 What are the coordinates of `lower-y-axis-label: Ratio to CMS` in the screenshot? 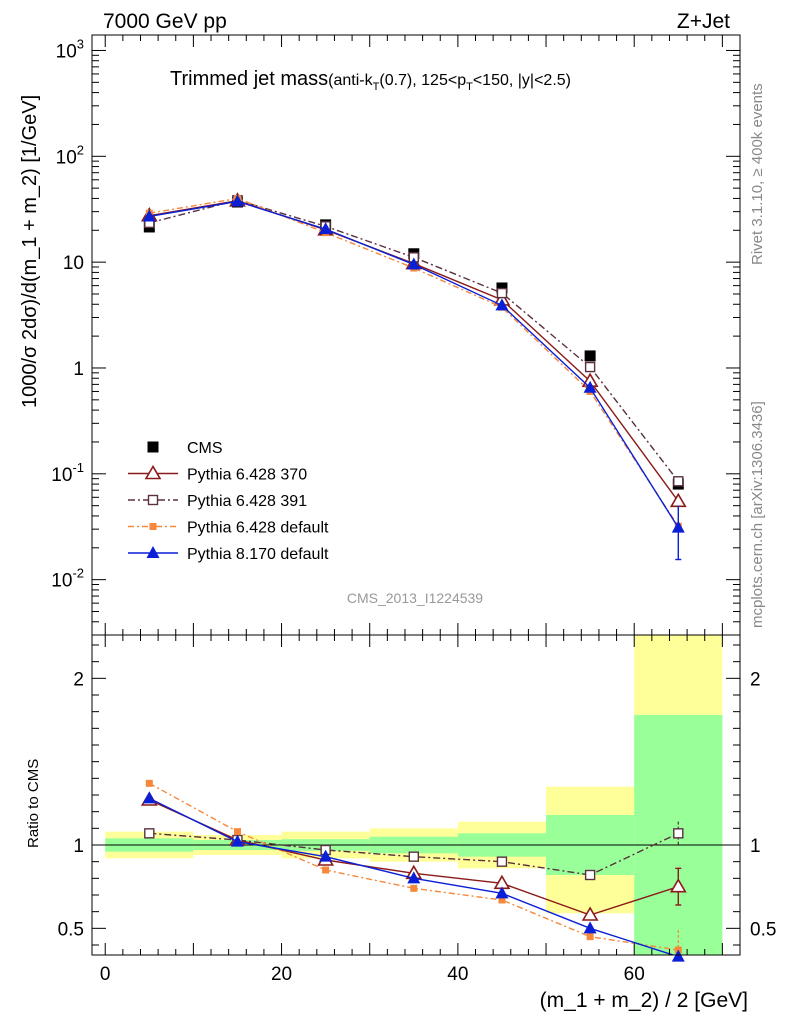 It's located at (33, 803).